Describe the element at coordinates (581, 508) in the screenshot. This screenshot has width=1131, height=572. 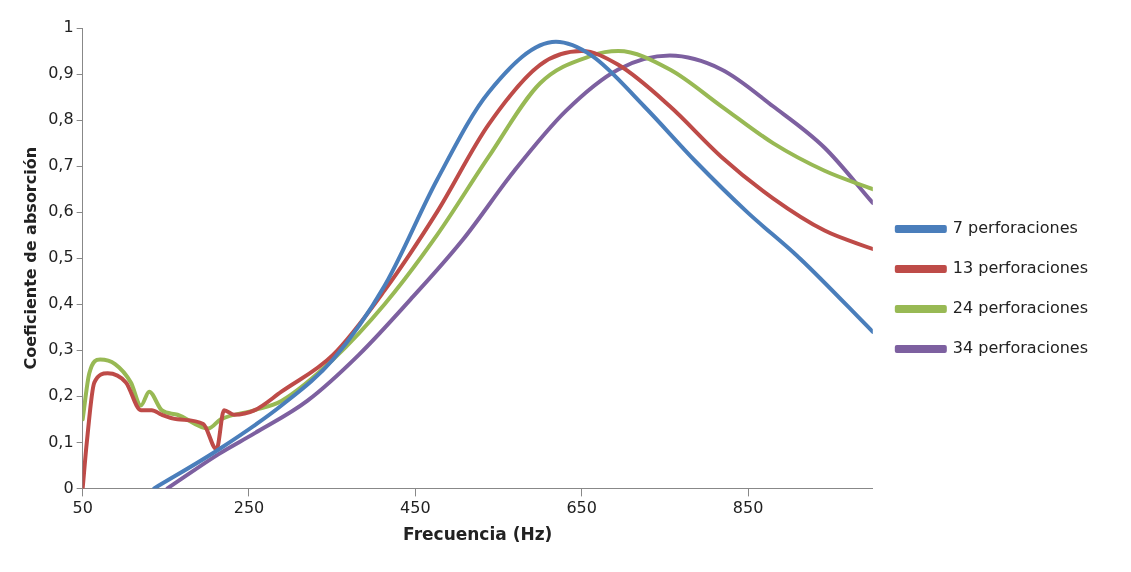
I see `x-tick-label: 650` at that location.